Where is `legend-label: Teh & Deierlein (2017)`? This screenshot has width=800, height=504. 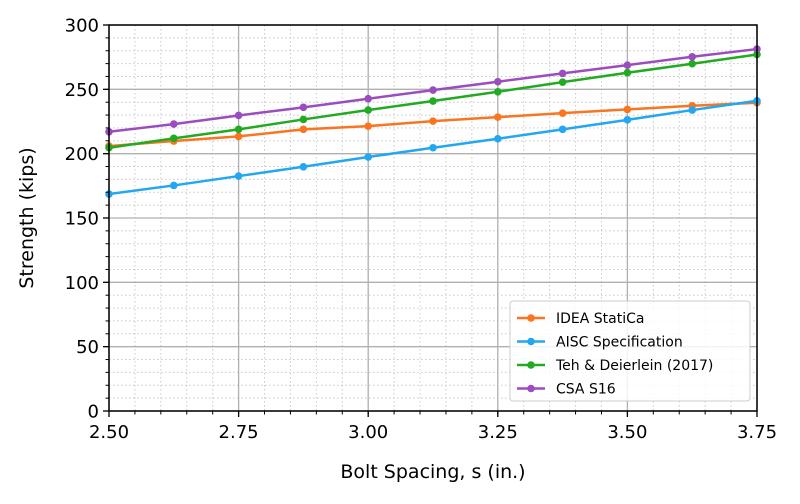
legend-label: Teh & Deierlein (2017) is located at coordinates (634, 366).